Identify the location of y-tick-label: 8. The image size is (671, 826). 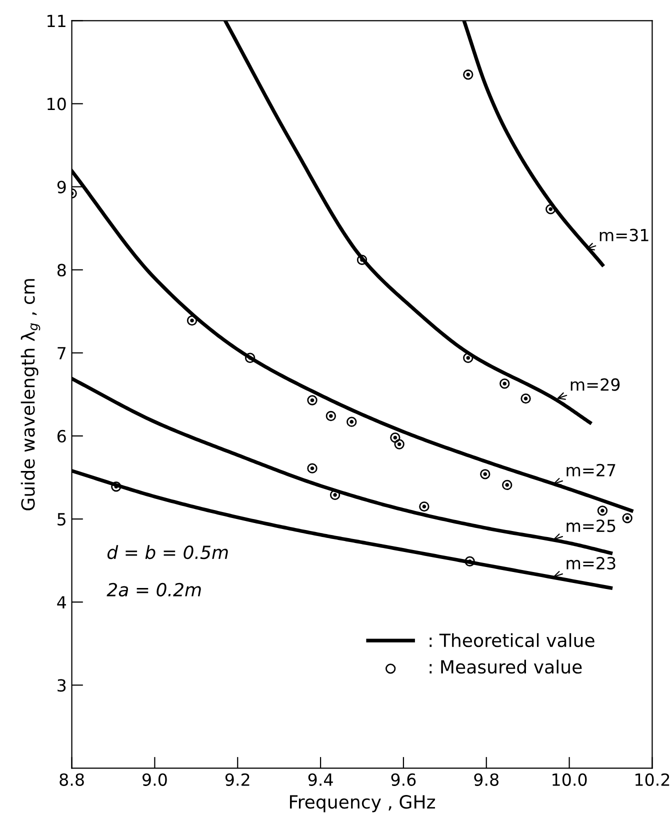
(61, 270).